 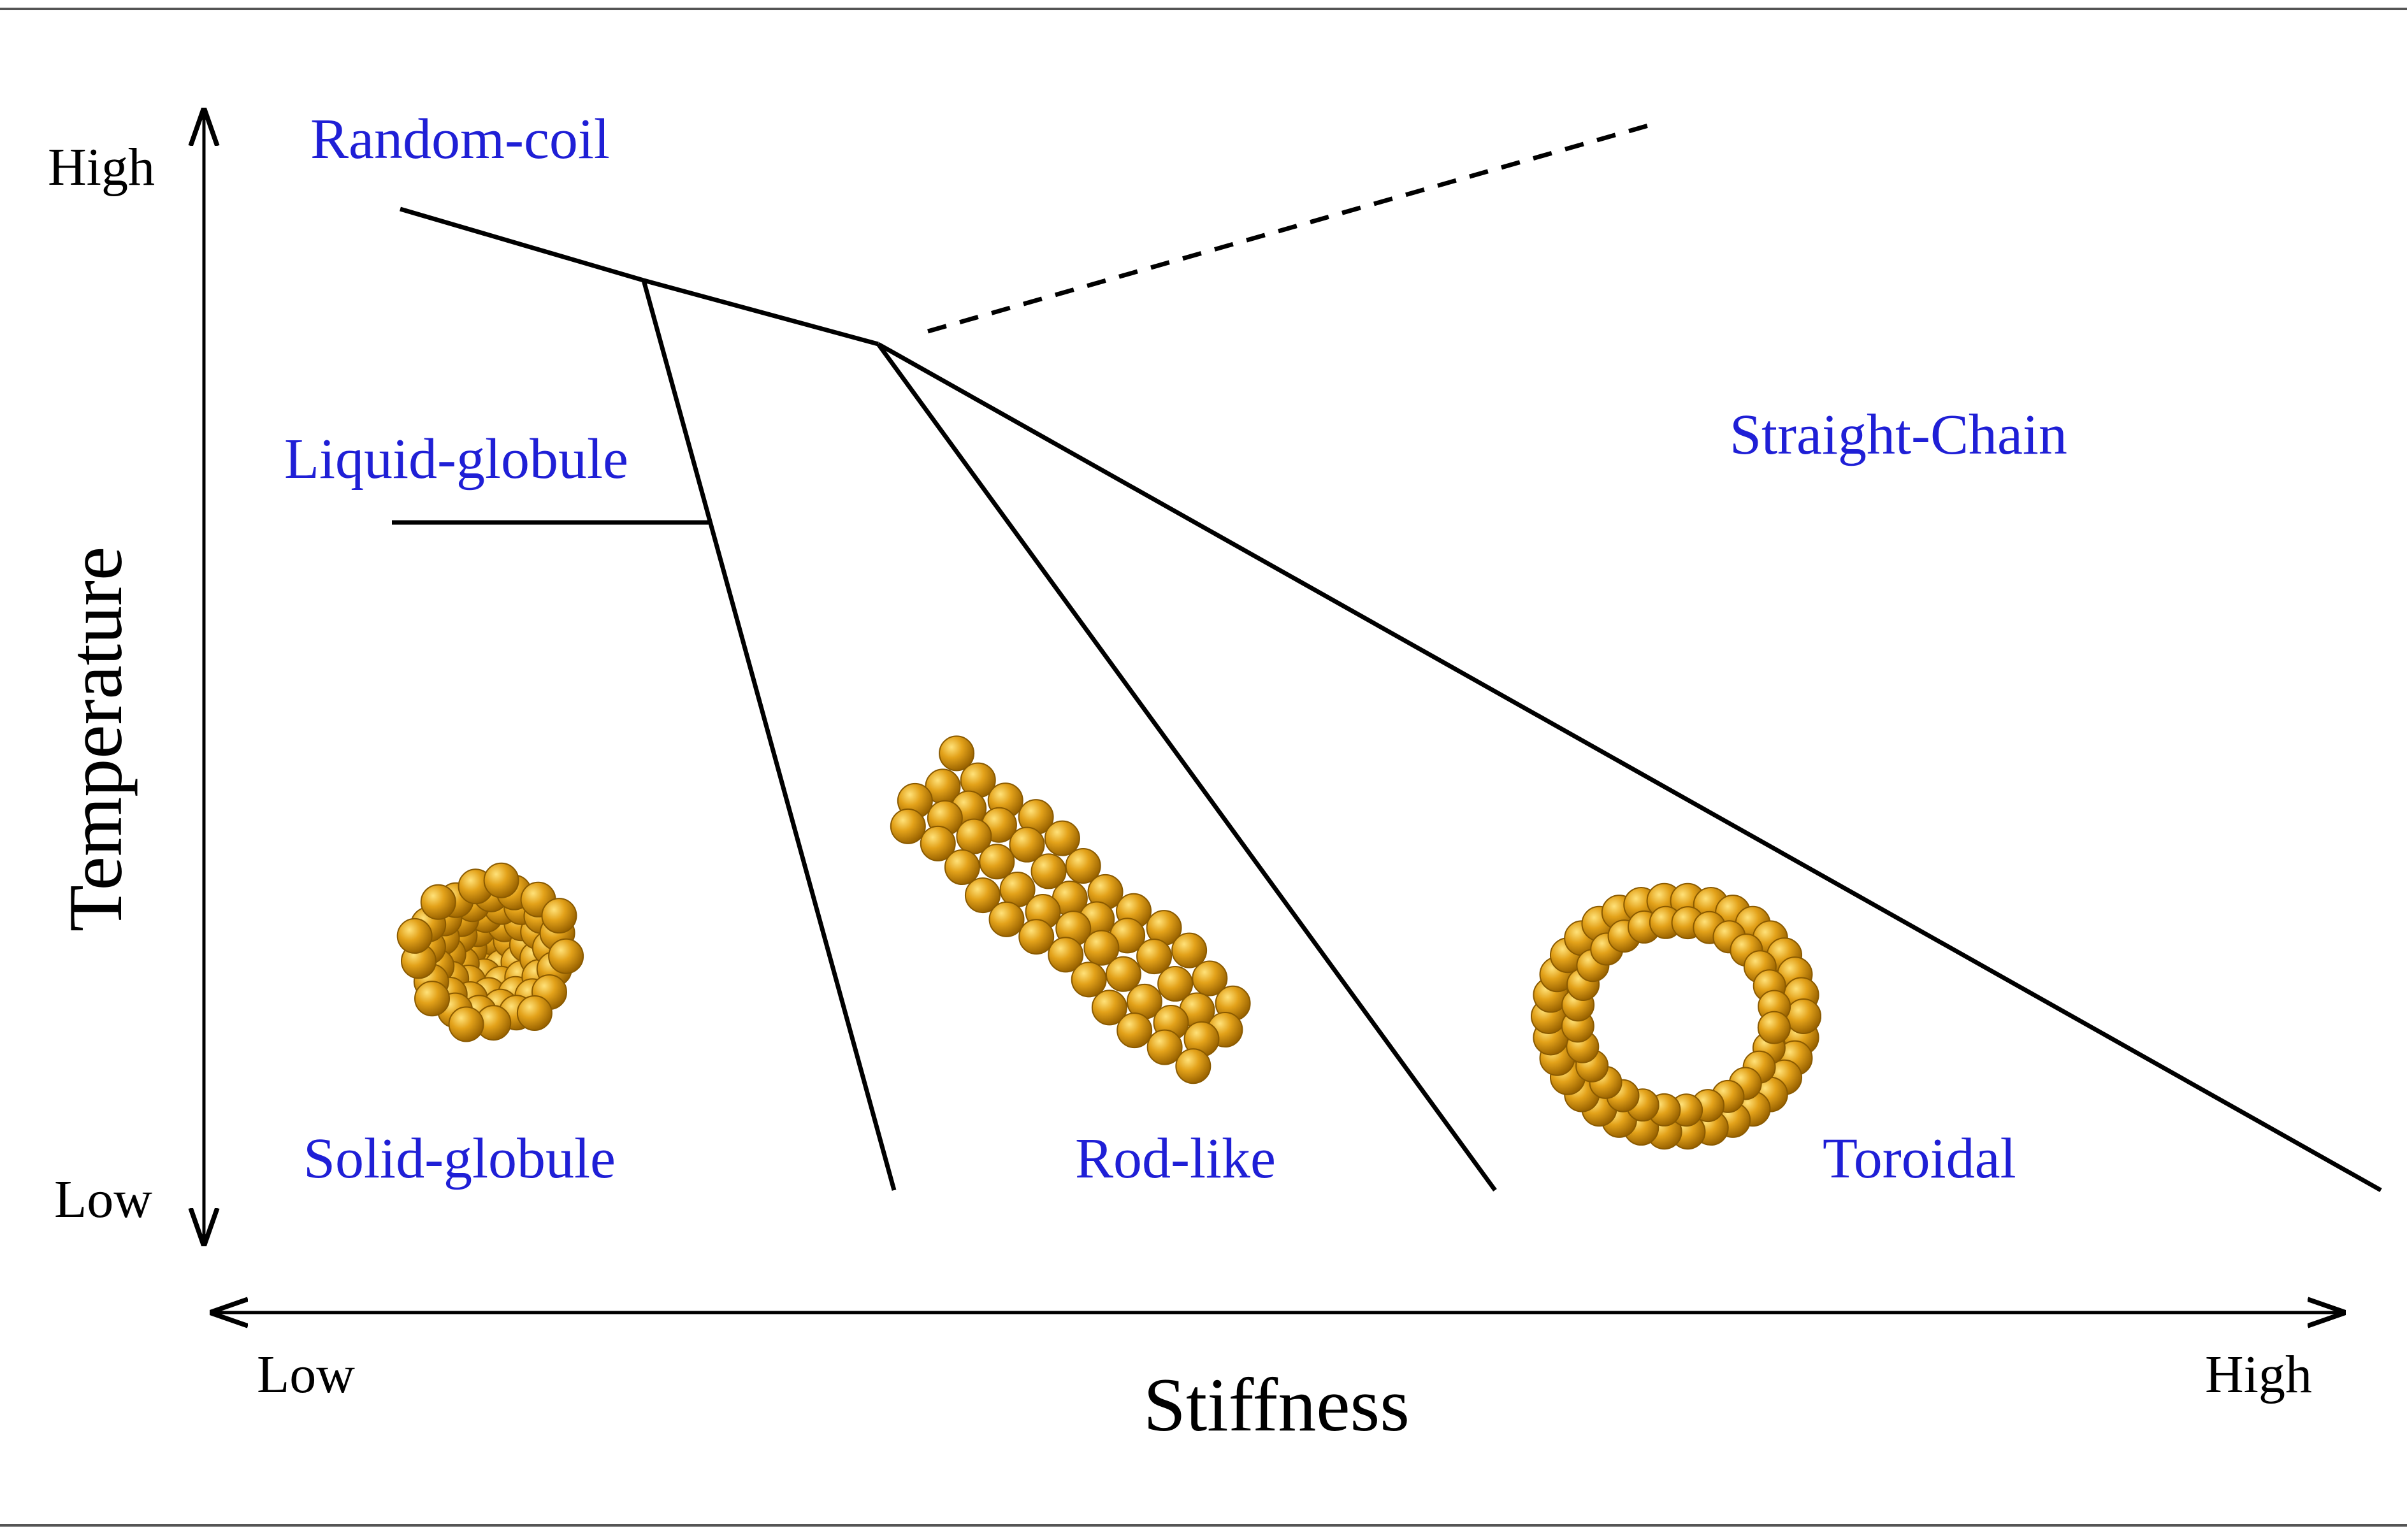 What do you see at coordinates (1175, 1158) in the screenshot?
I see `phase-label-rod-like: Rod-like` at bounding box center [1175, 1158].